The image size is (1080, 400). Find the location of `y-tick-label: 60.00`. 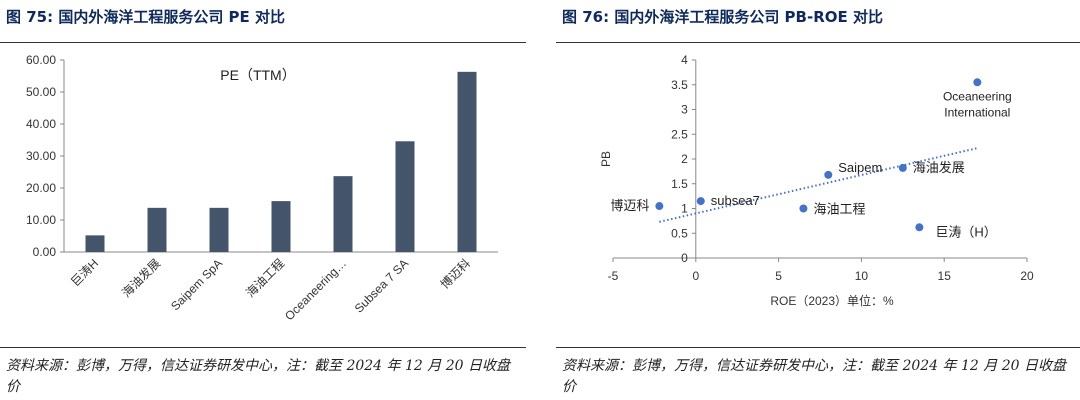

y-tick-label: 60.00 is located at coordinates (41, 60).